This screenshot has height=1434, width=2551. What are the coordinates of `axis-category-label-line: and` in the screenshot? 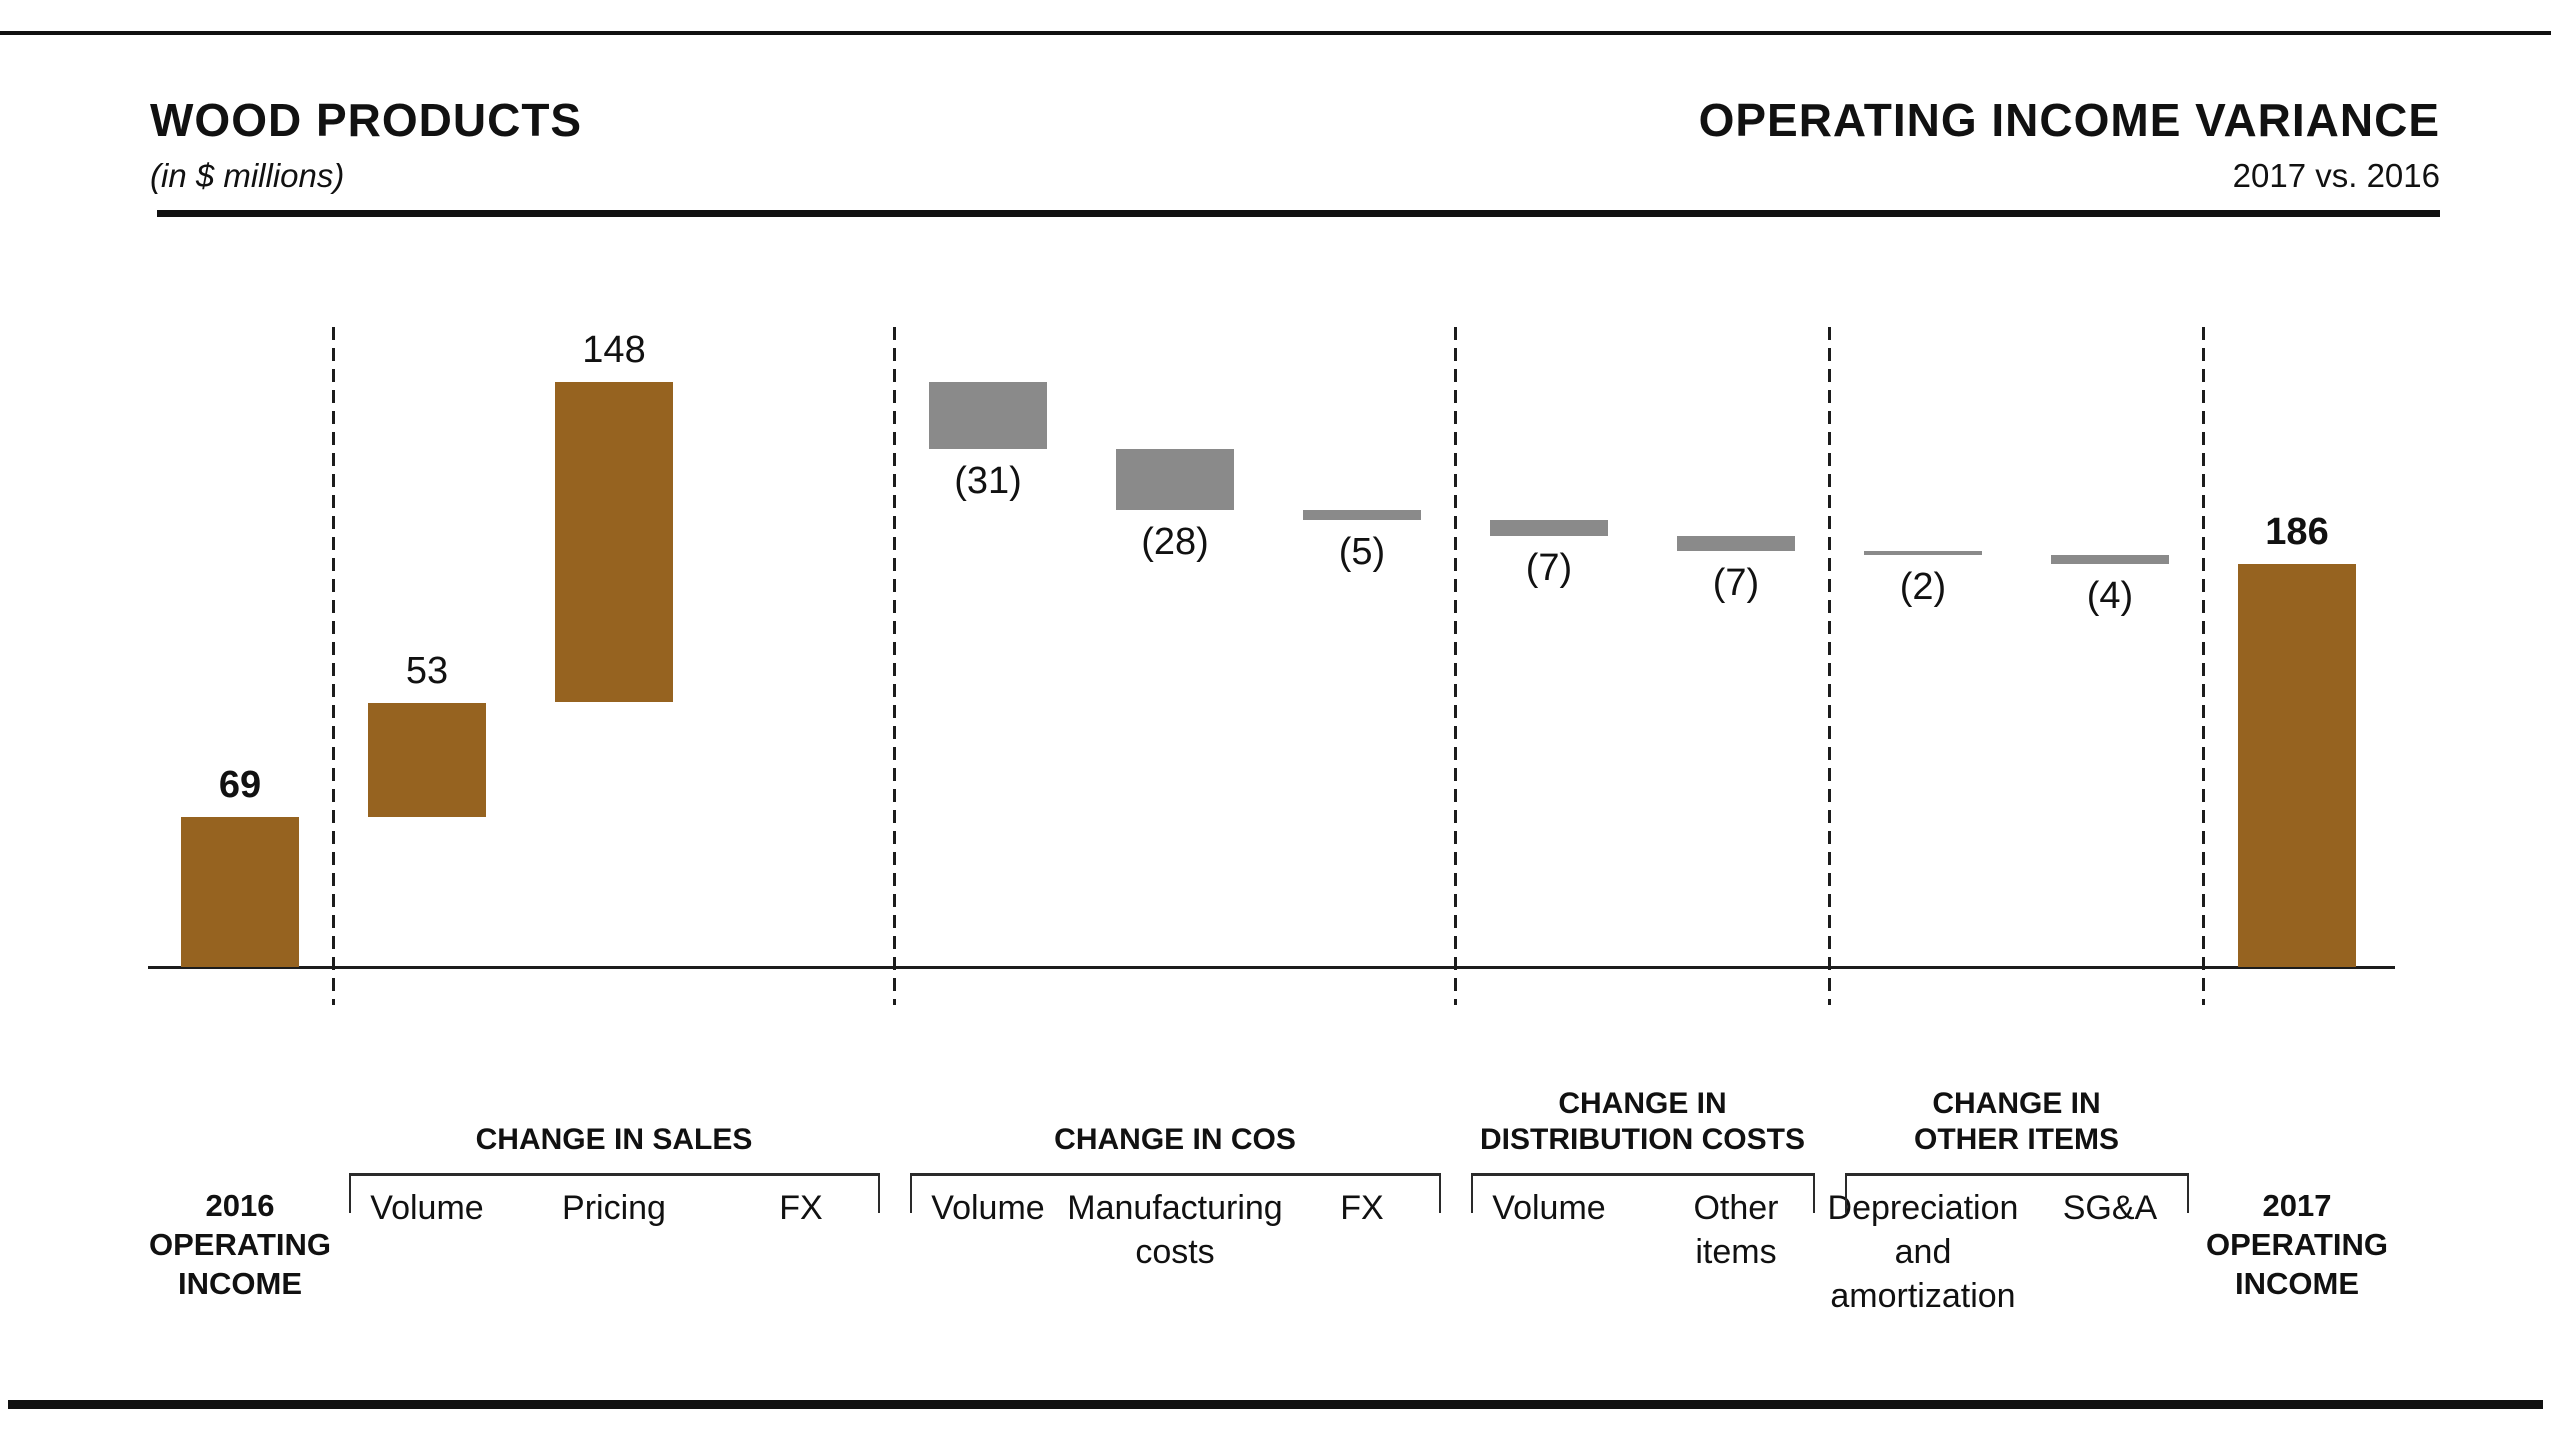 It's located at (1923, 1252).